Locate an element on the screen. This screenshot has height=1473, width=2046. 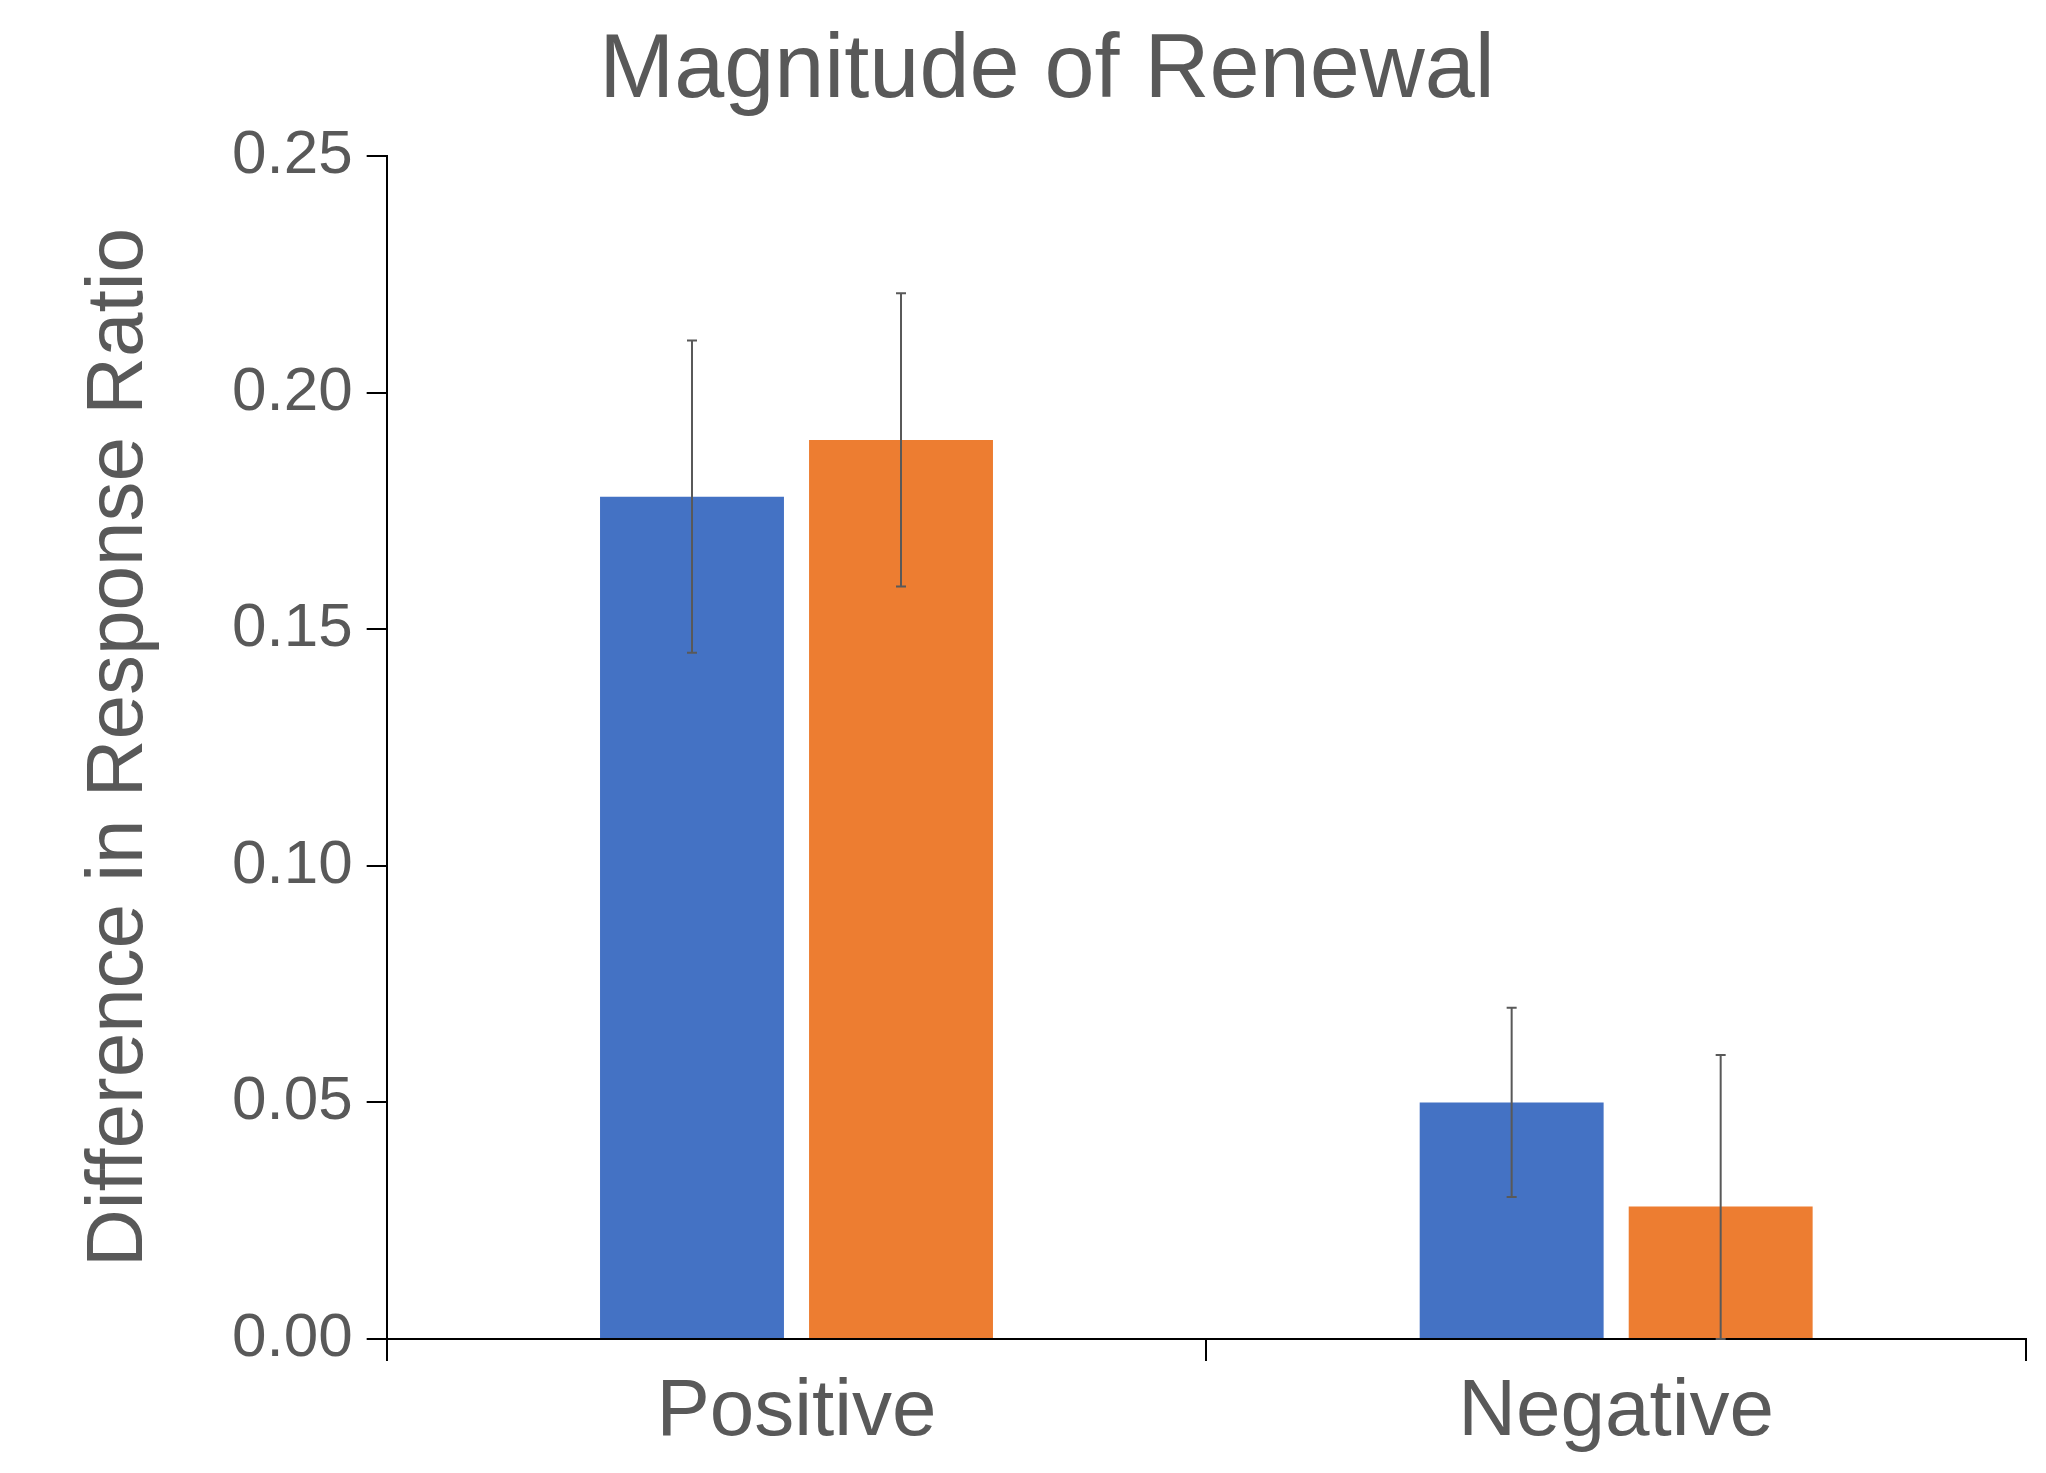
x-tick-label: Positive is located at coordinates (796, 1408).